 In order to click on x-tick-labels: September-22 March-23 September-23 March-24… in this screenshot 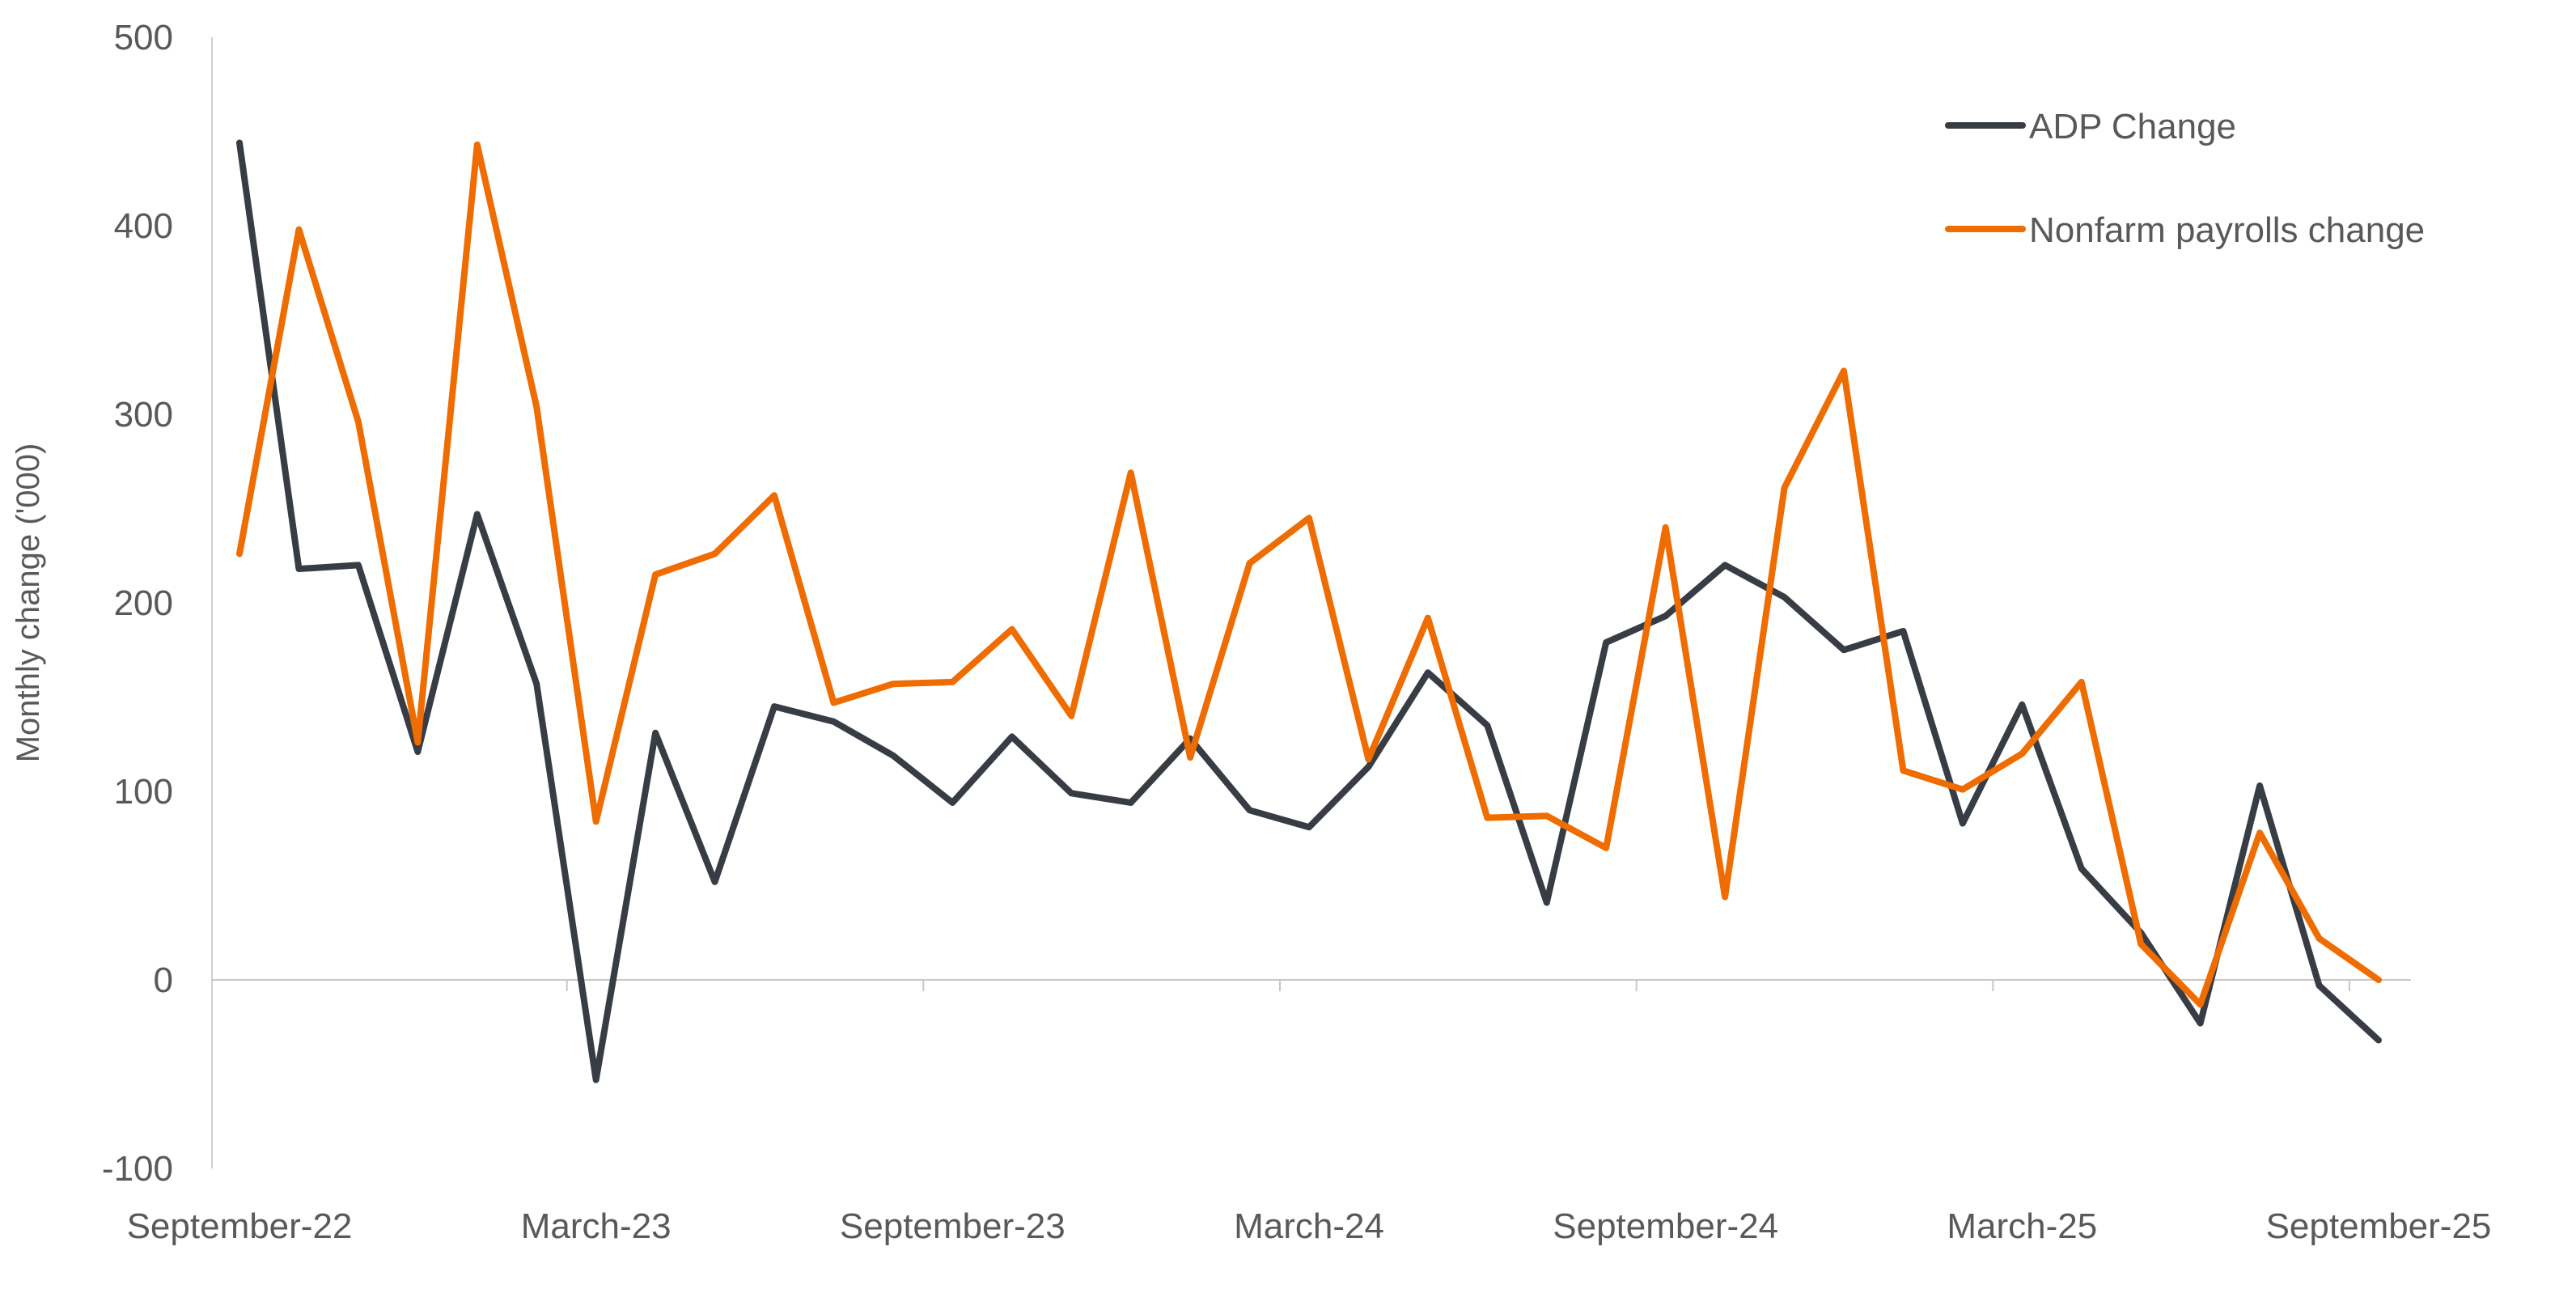, I will do `click(1309, 1226)`.